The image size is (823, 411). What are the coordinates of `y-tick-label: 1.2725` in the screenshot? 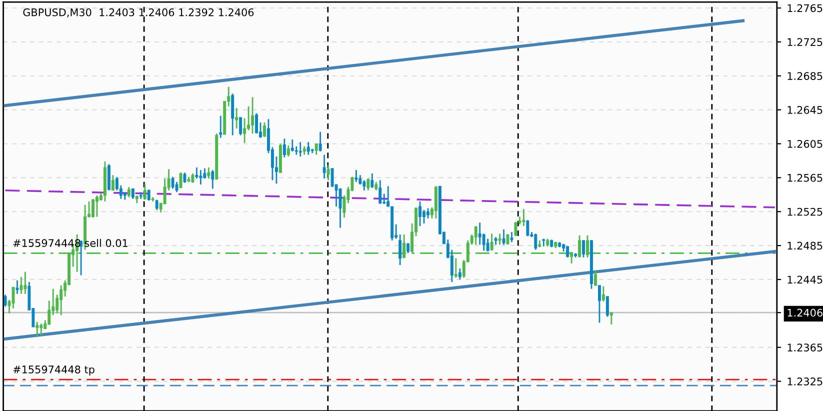 It's located at (805, 42).